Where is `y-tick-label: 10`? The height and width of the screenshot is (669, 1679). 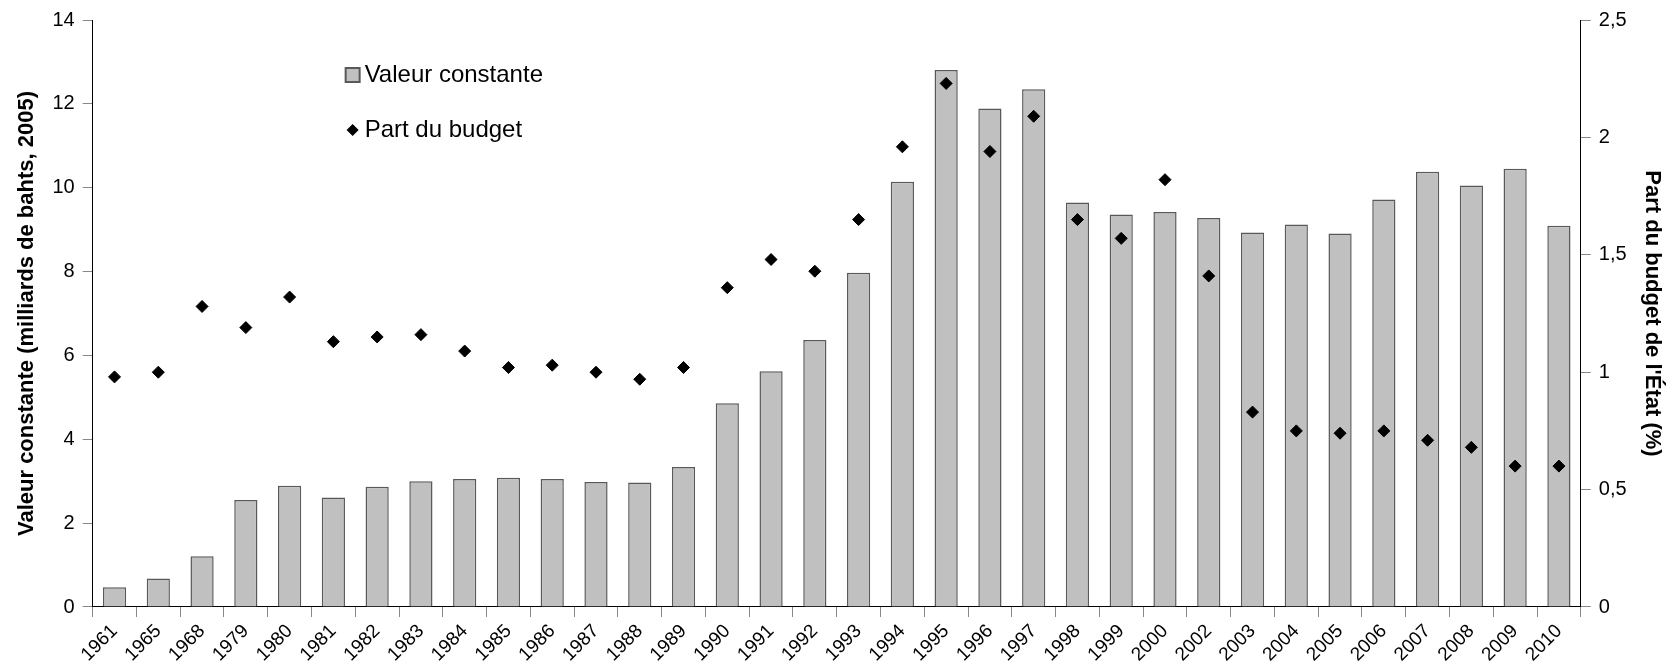 y-tick-label: 10 is located at coordinates (63, 186).